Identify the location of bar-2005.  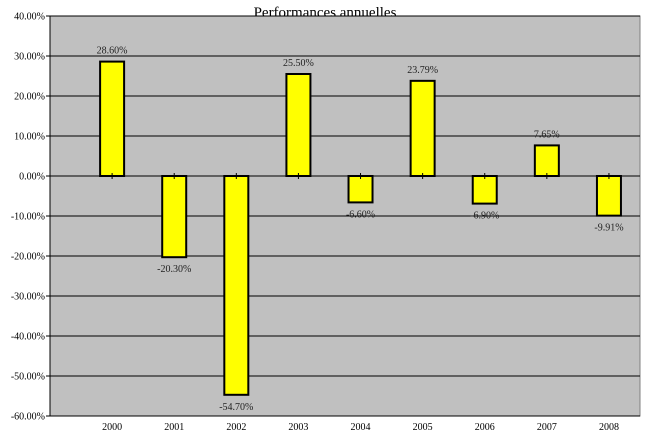
(423, 128).